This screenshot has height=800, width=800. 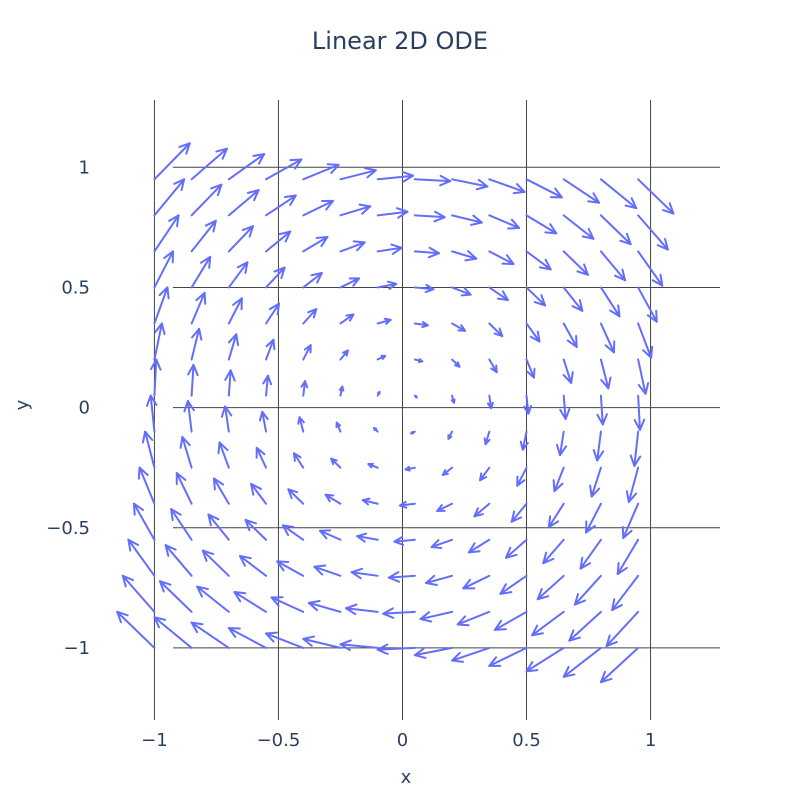 What do you see at coordinates (400, 41) in the screenshot?
I see `chart-title: Linear 2D ODE` at bounding box center [400, 41].